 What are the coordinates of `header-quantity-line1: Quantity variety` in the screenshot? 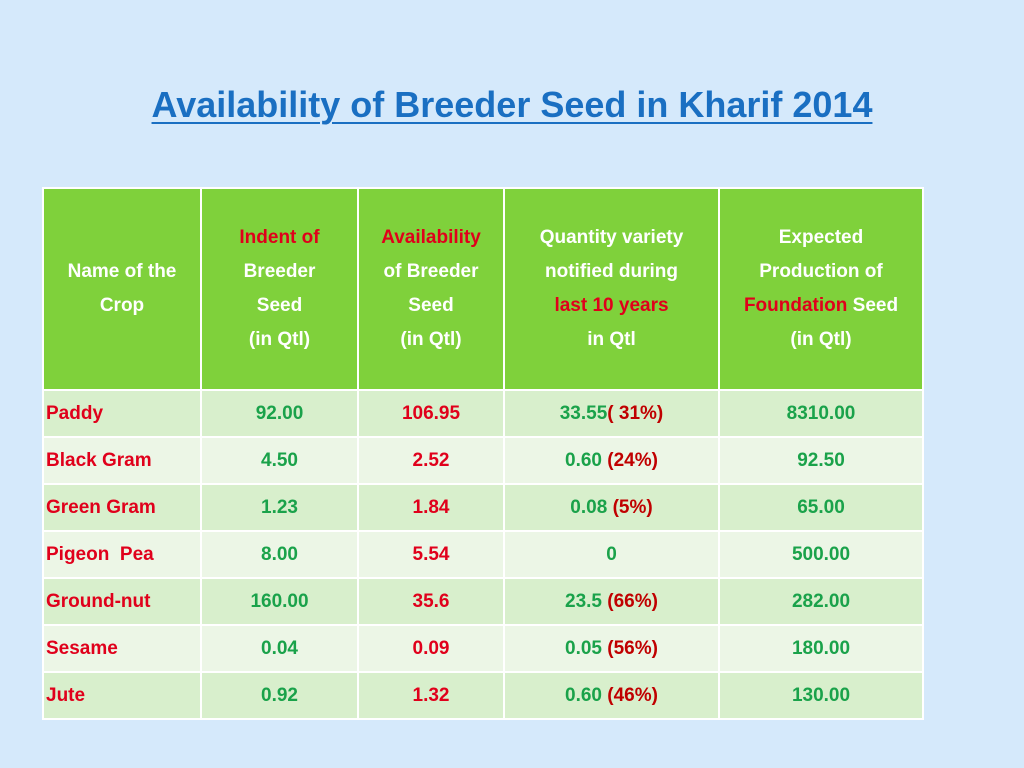 It's located at (611, 237).